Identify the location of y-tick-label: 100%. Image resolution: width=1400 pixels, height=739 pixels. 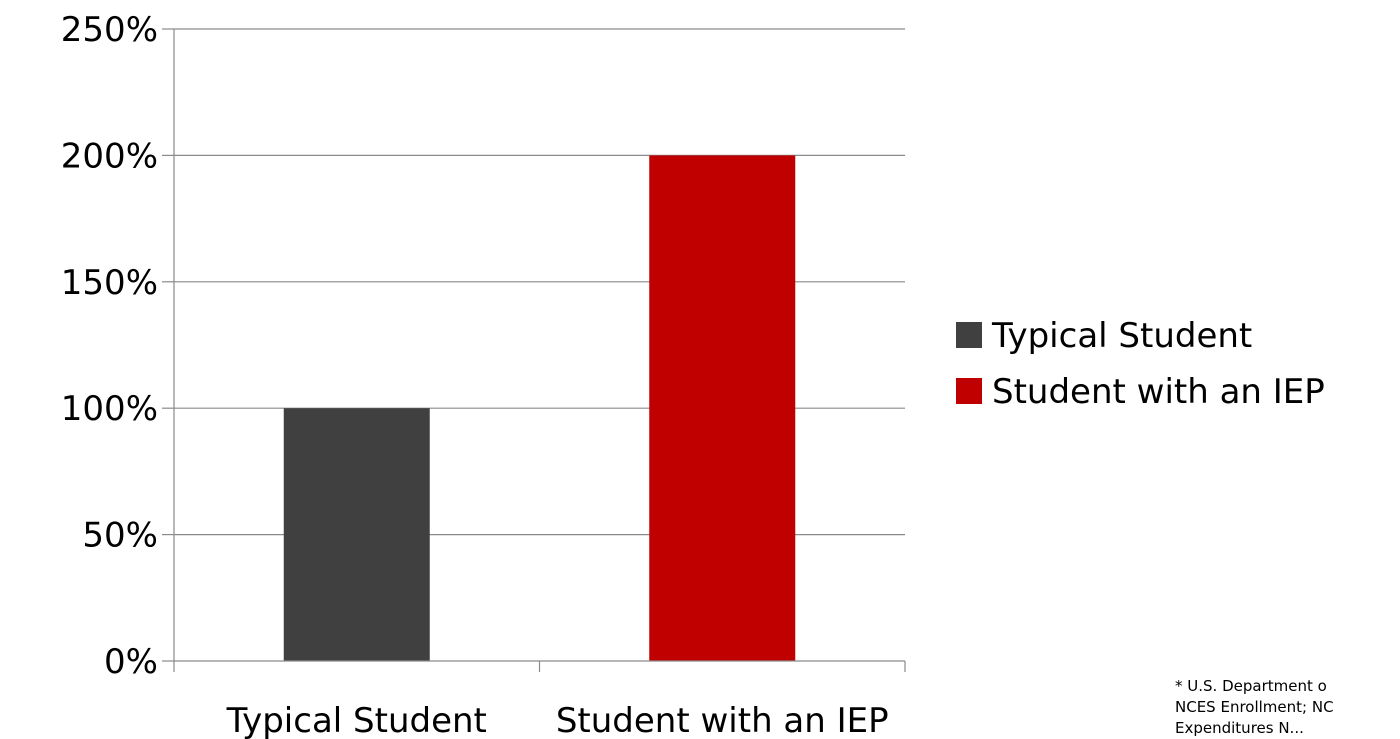
(109, 409).